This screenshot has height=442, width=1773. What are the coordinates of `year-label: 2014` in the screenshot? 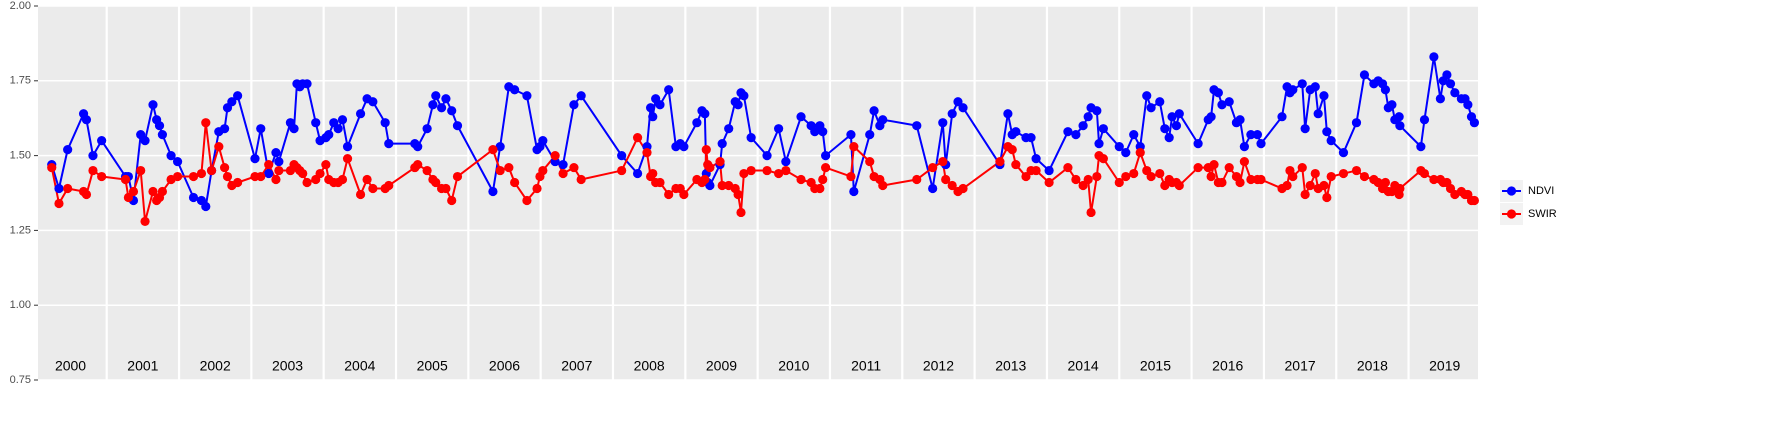 It's located at (1083, 366).